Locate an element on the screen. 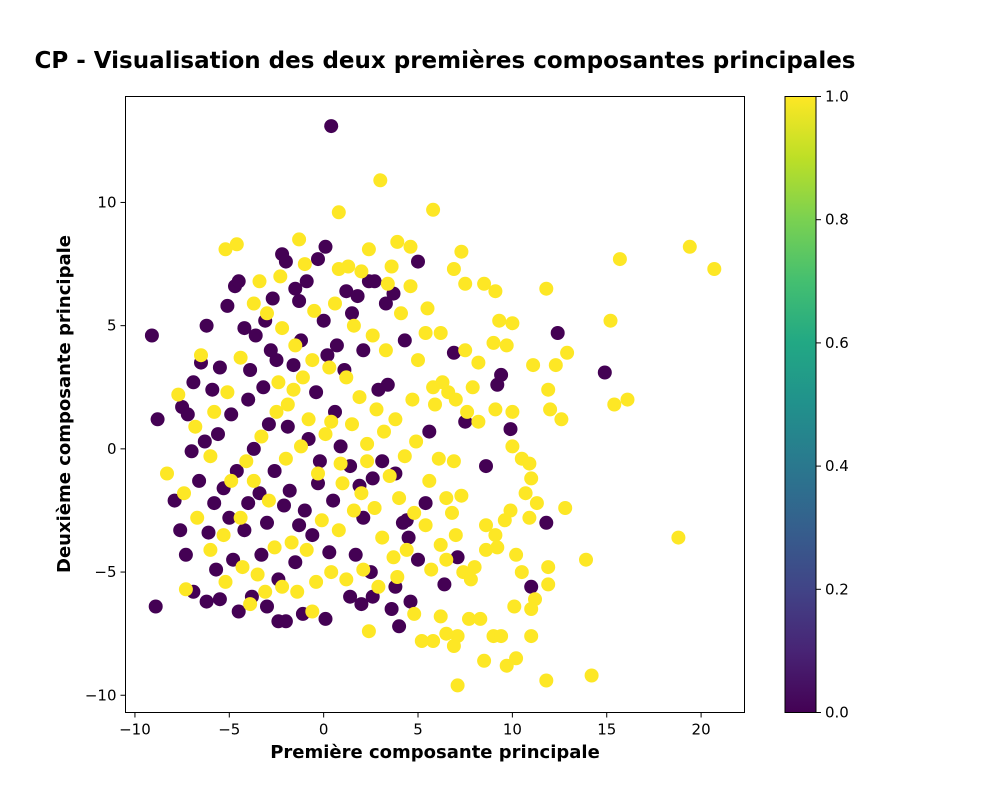 This screenshot has width=1000, height=800. x-tick-label: 20 is located at coordinates (701, 730).